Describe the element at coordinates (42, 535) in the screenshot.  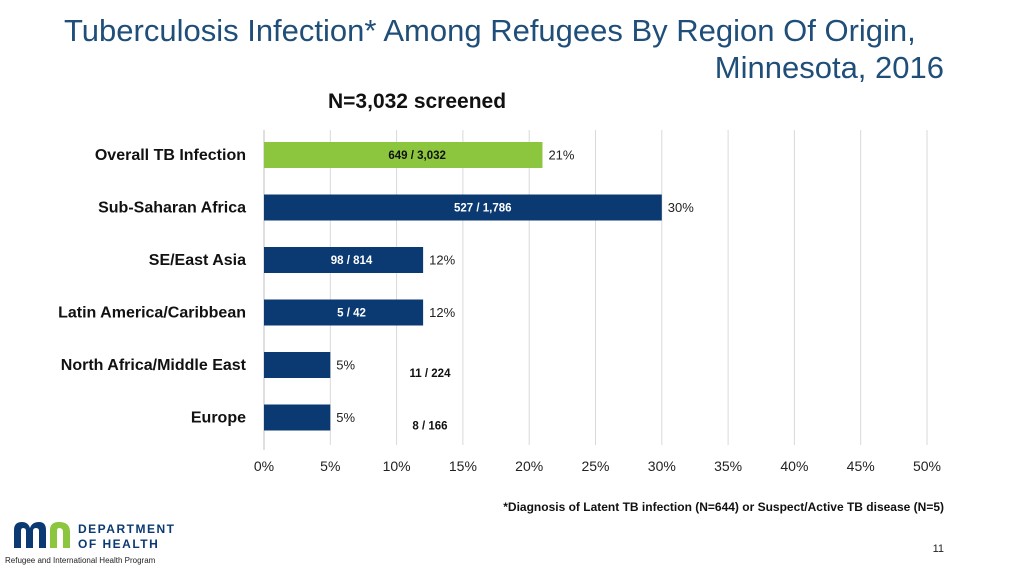
I see `mn-logo-icon` at that location.